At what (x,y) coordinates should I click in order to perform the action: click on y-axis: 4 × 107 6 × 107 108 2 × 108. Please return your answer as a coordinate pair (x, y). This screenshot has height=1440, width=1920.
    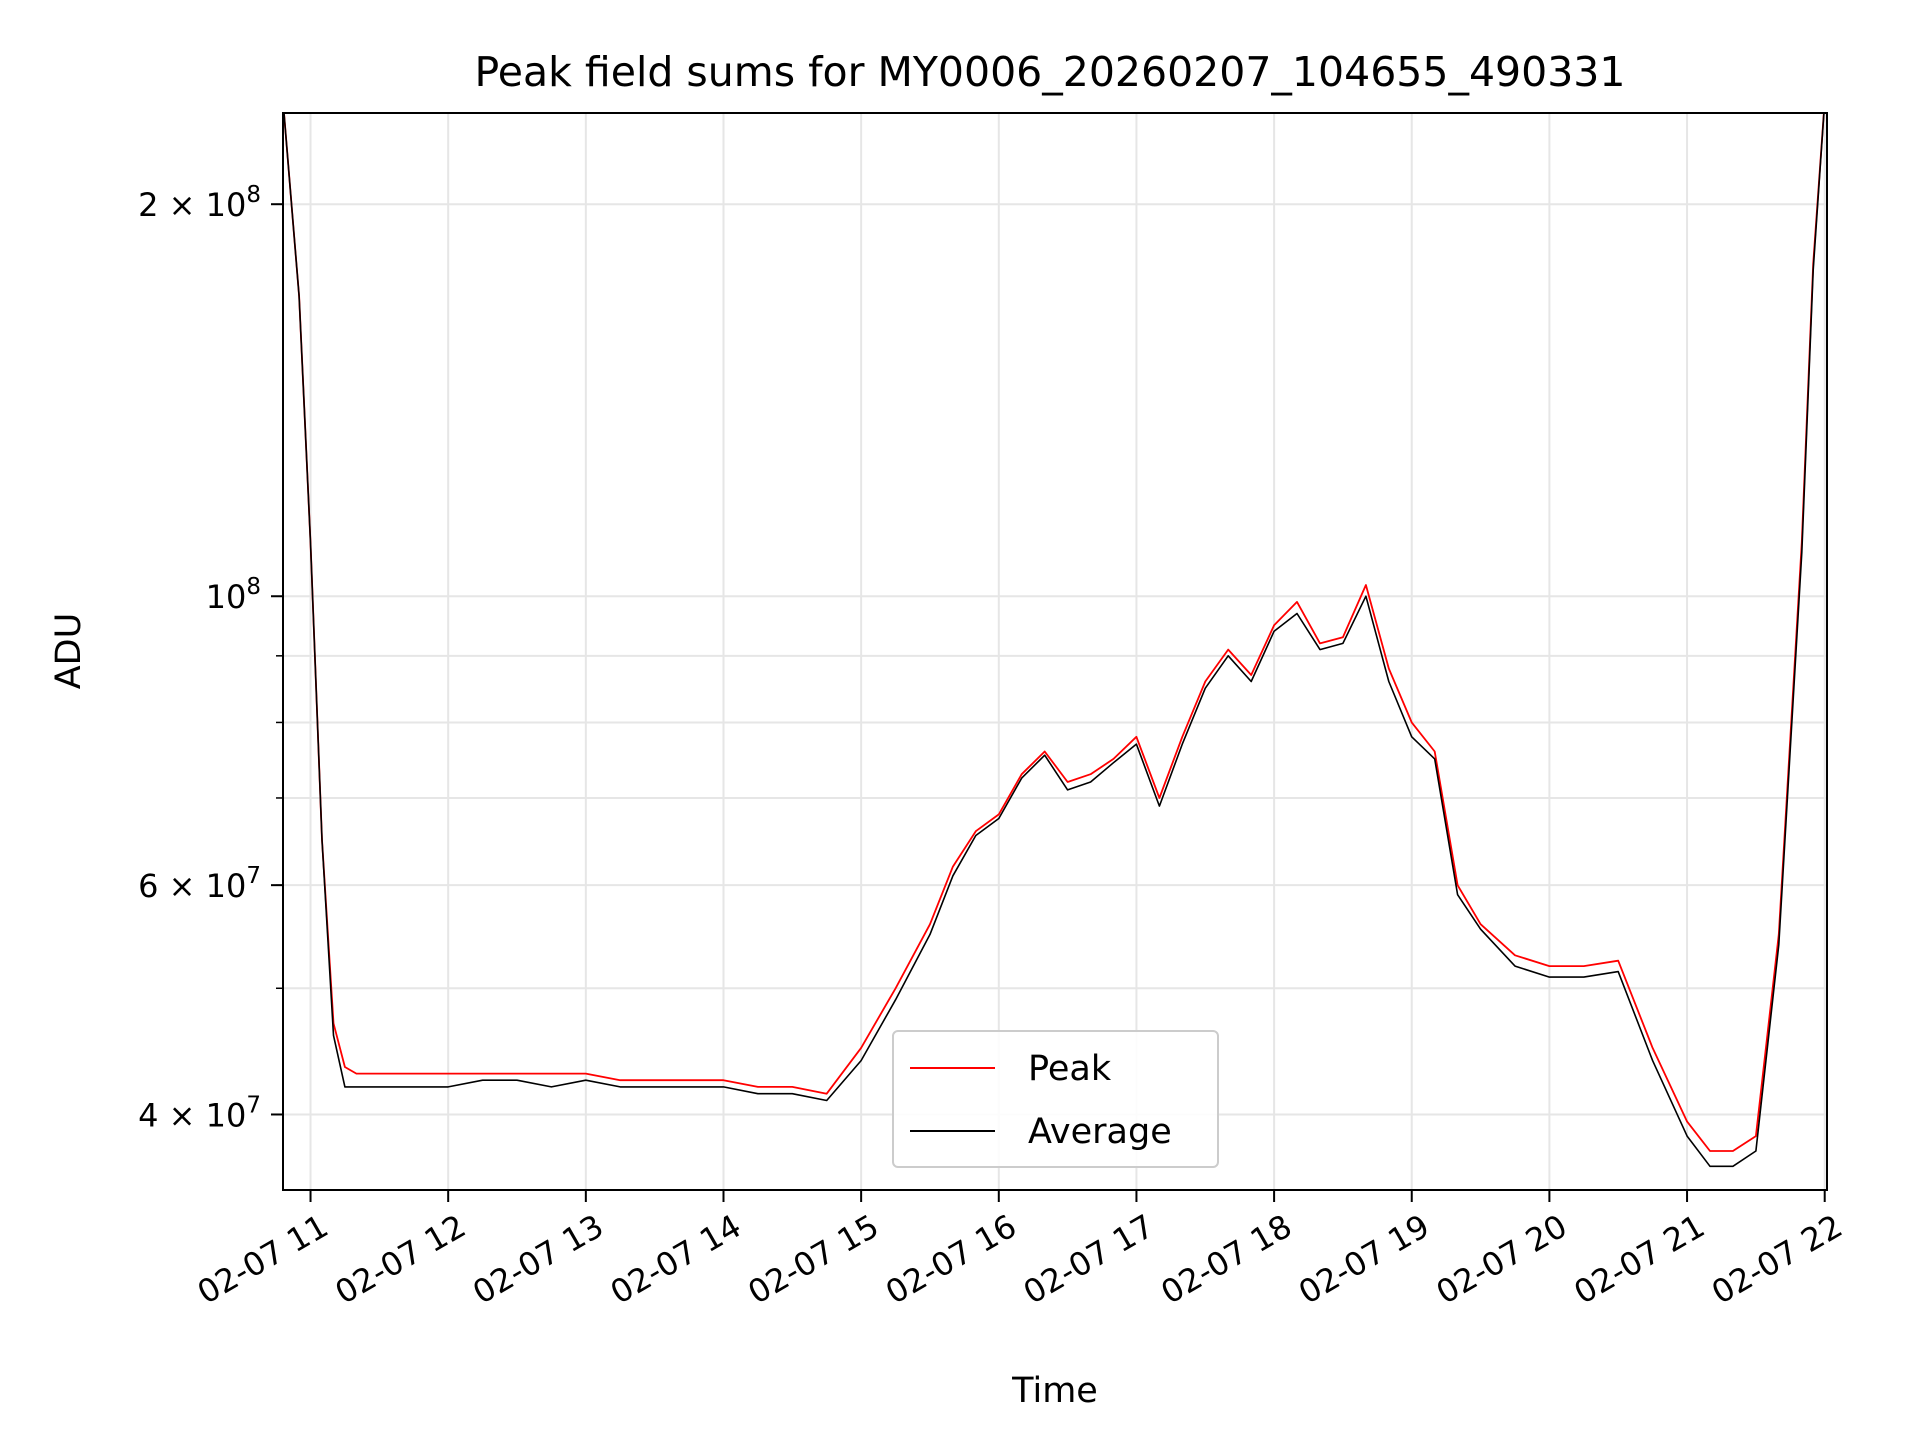
    Looking at the image, I should click on (210, 658).